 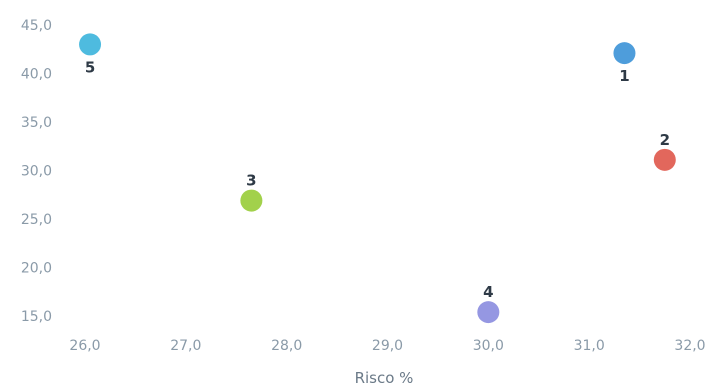 I want to click on data-point-label: 3, so click(x=251, y=181).